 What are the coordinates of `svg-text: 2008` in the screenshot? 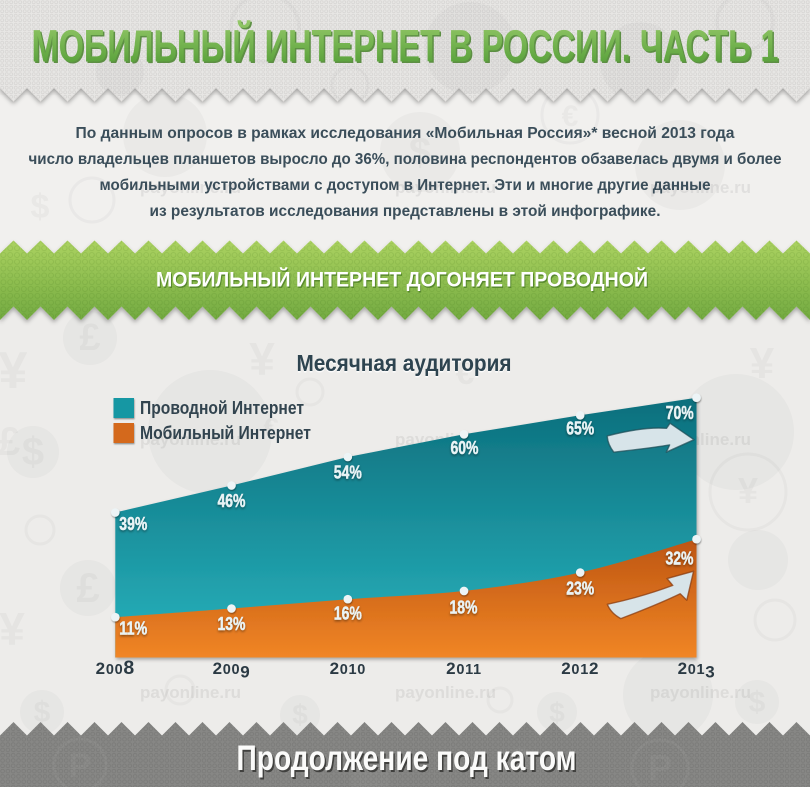 It's located at (115, 668).